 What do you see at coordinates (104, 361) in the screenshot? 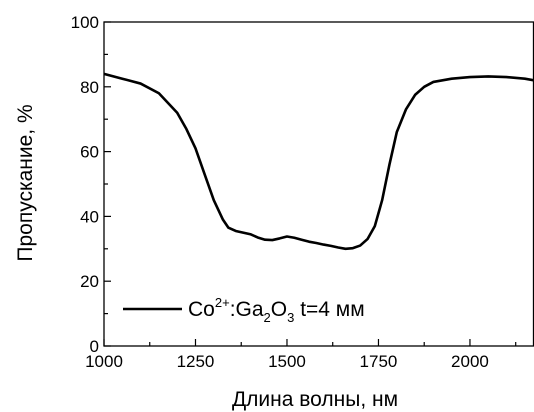
I see `x-tick-label: 1000` at bounding box center [104, 361].